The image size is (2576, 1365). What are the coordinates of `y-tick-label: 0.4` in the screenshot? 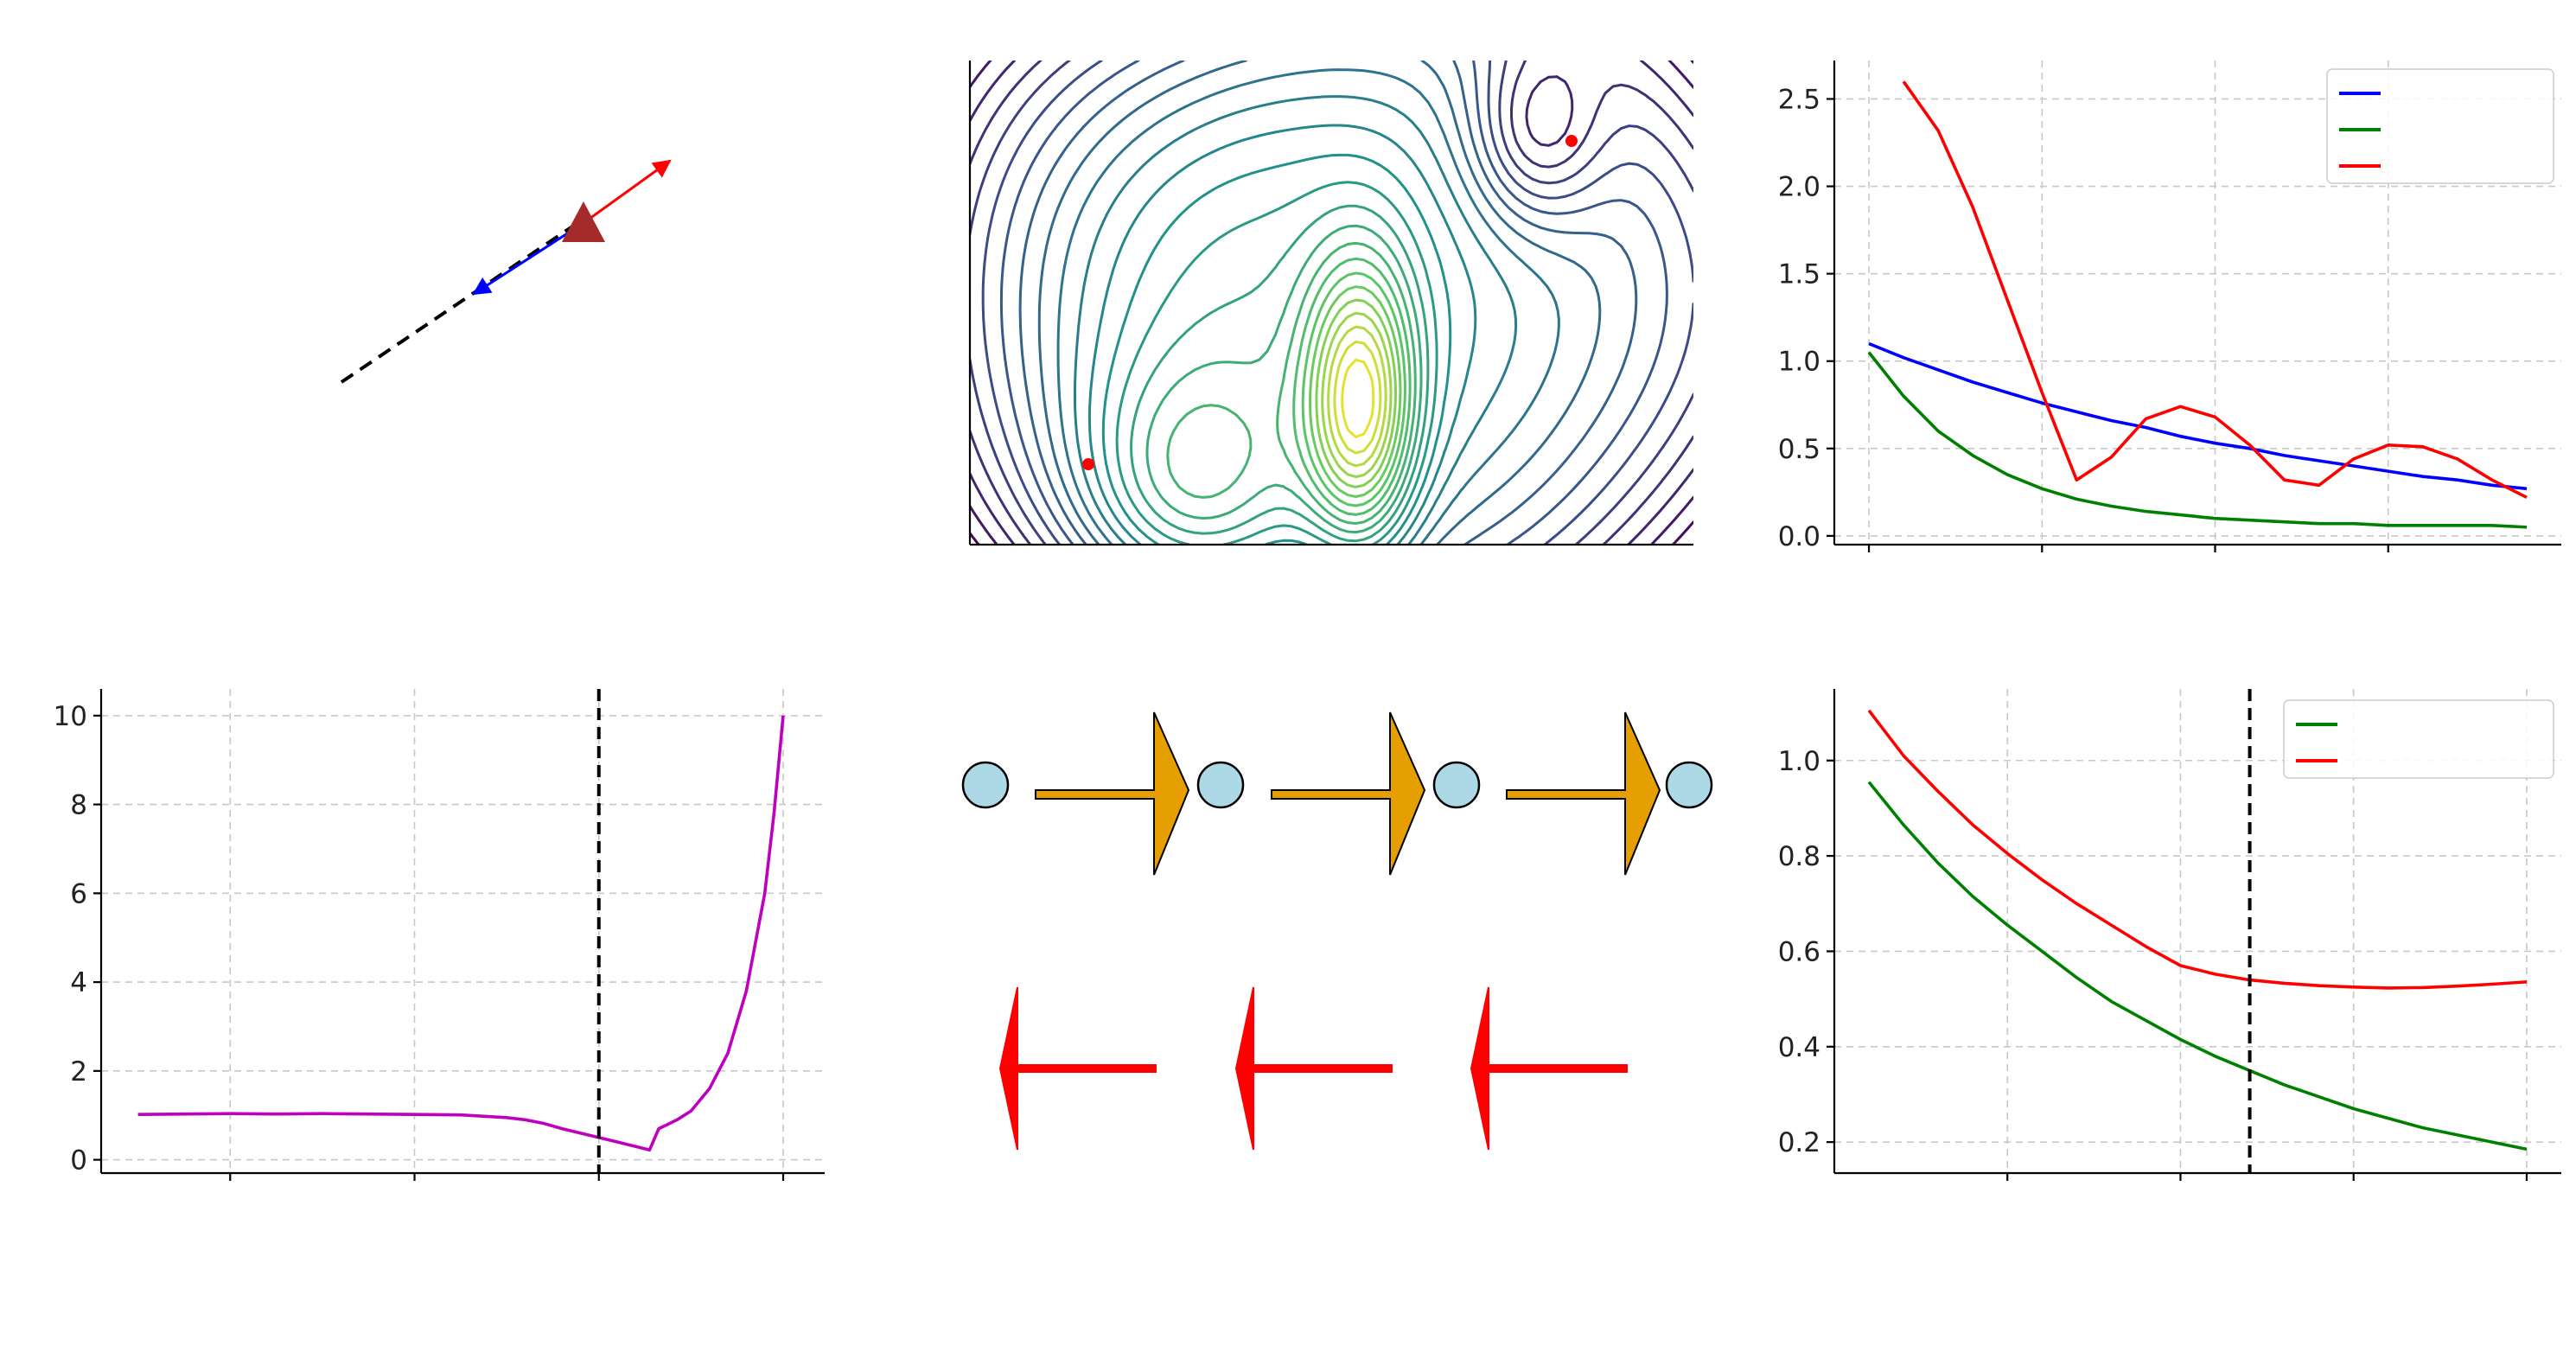 It's located at (1799, 1047).